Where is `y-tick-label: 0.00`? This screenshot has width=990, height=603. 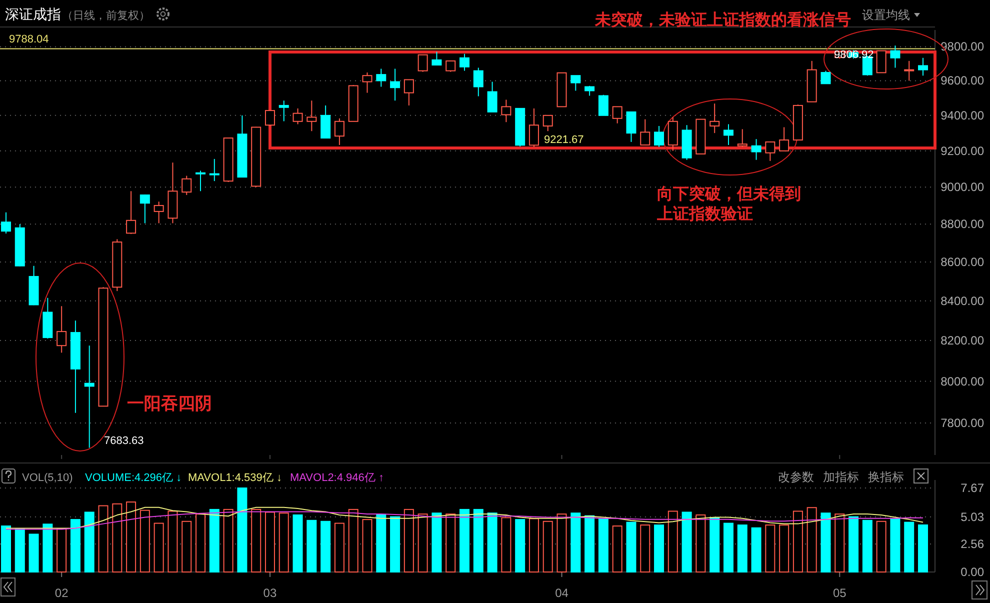
y-tick-label: 0.00 is located at coordinates (972, 572).